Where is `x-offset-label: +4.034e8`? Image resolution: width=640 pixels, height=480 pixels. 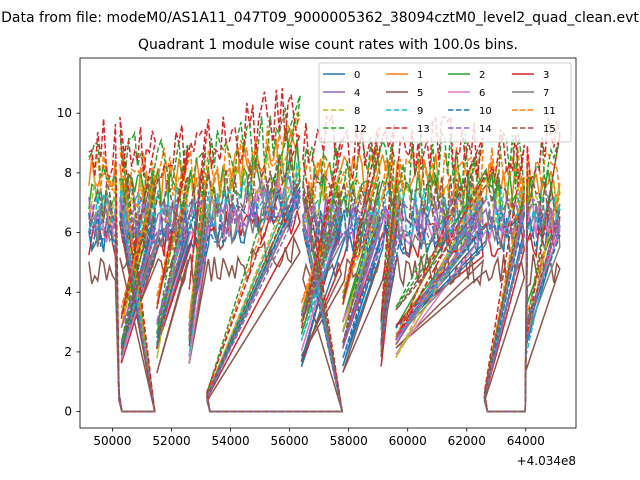
x-offset-label: +4.034e8 is located at coordinates (546, 461).